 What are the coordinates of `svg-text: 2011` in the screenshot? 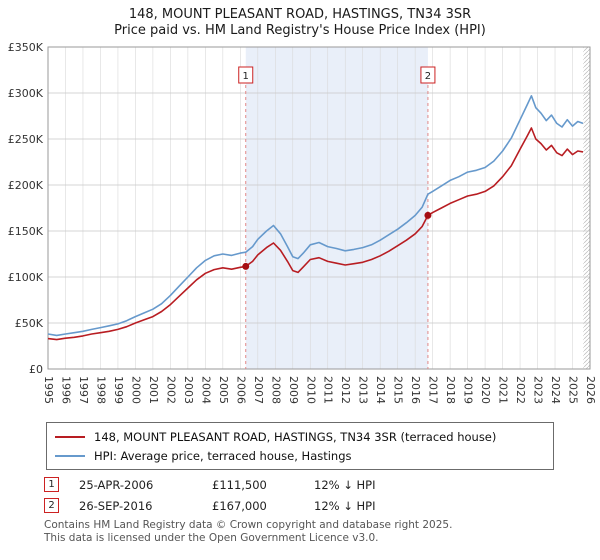 It's located at (328, 390).